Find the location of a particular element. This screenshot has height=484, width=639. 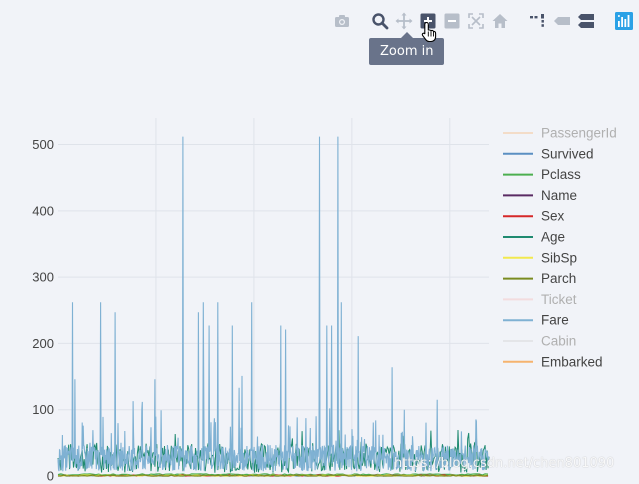

legend-label: Name is located at coordinates (559, 195).